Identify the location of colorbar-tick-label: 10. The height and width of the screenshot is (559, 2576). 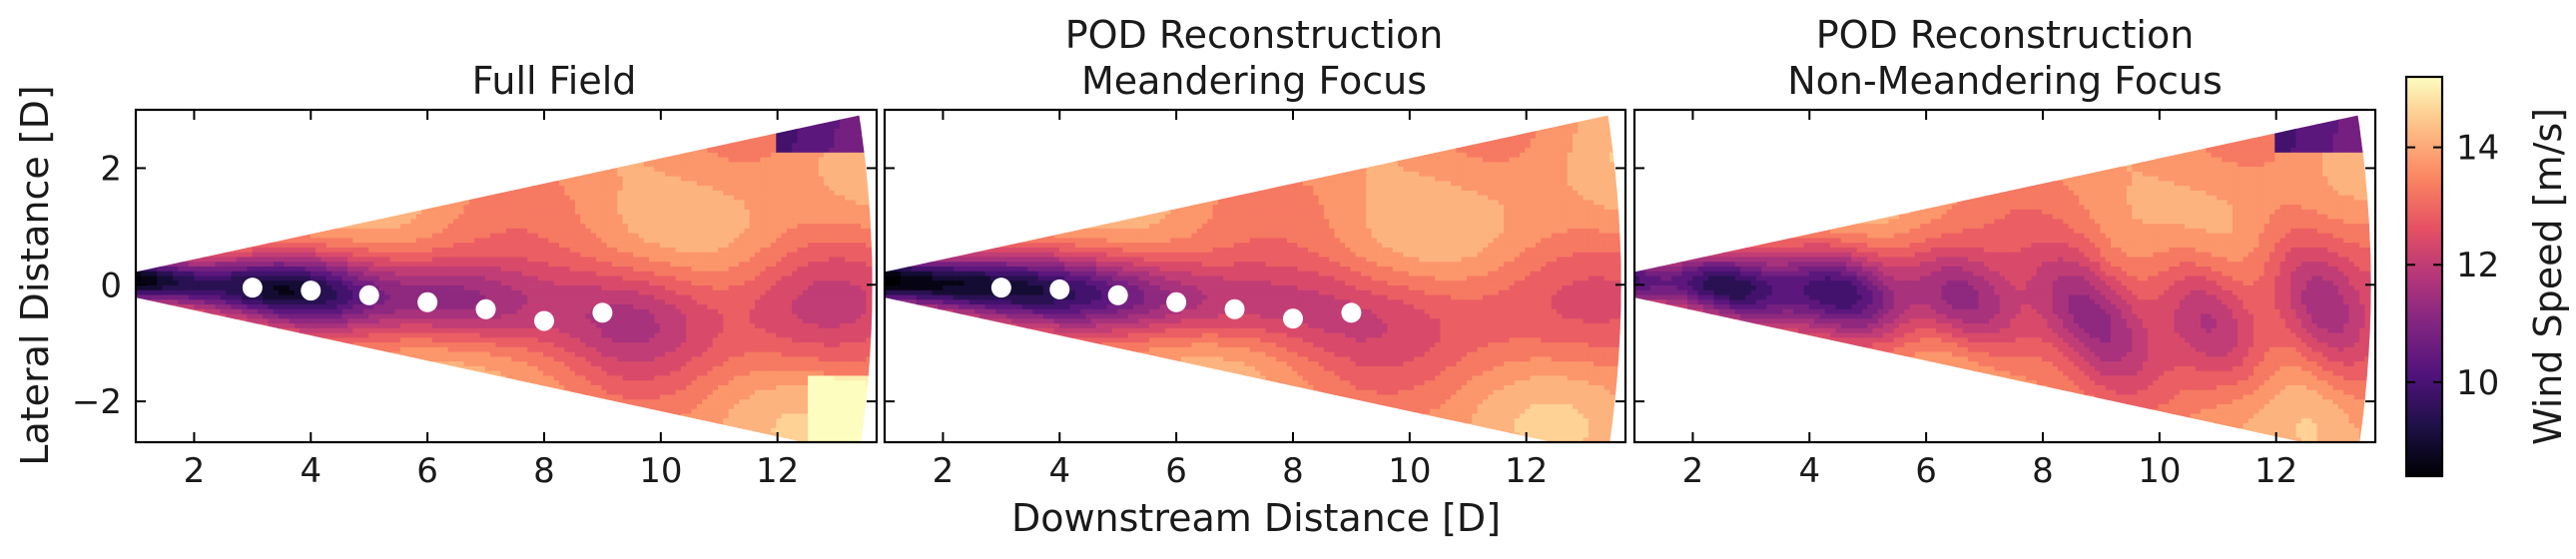
(2477, 383).